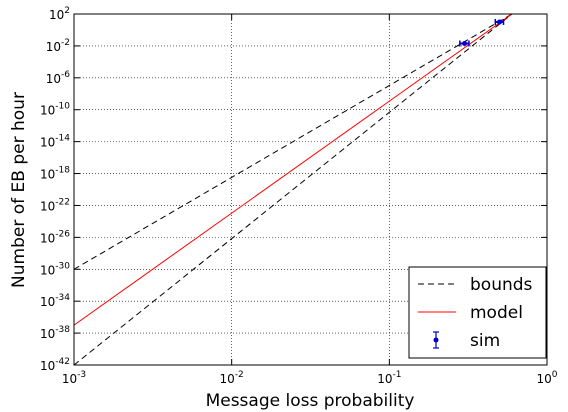  What do you see at coordinates (62, 266) in the screenshot?
I see `y-tick-label-exp: -30` at bounding box center [62, 266].